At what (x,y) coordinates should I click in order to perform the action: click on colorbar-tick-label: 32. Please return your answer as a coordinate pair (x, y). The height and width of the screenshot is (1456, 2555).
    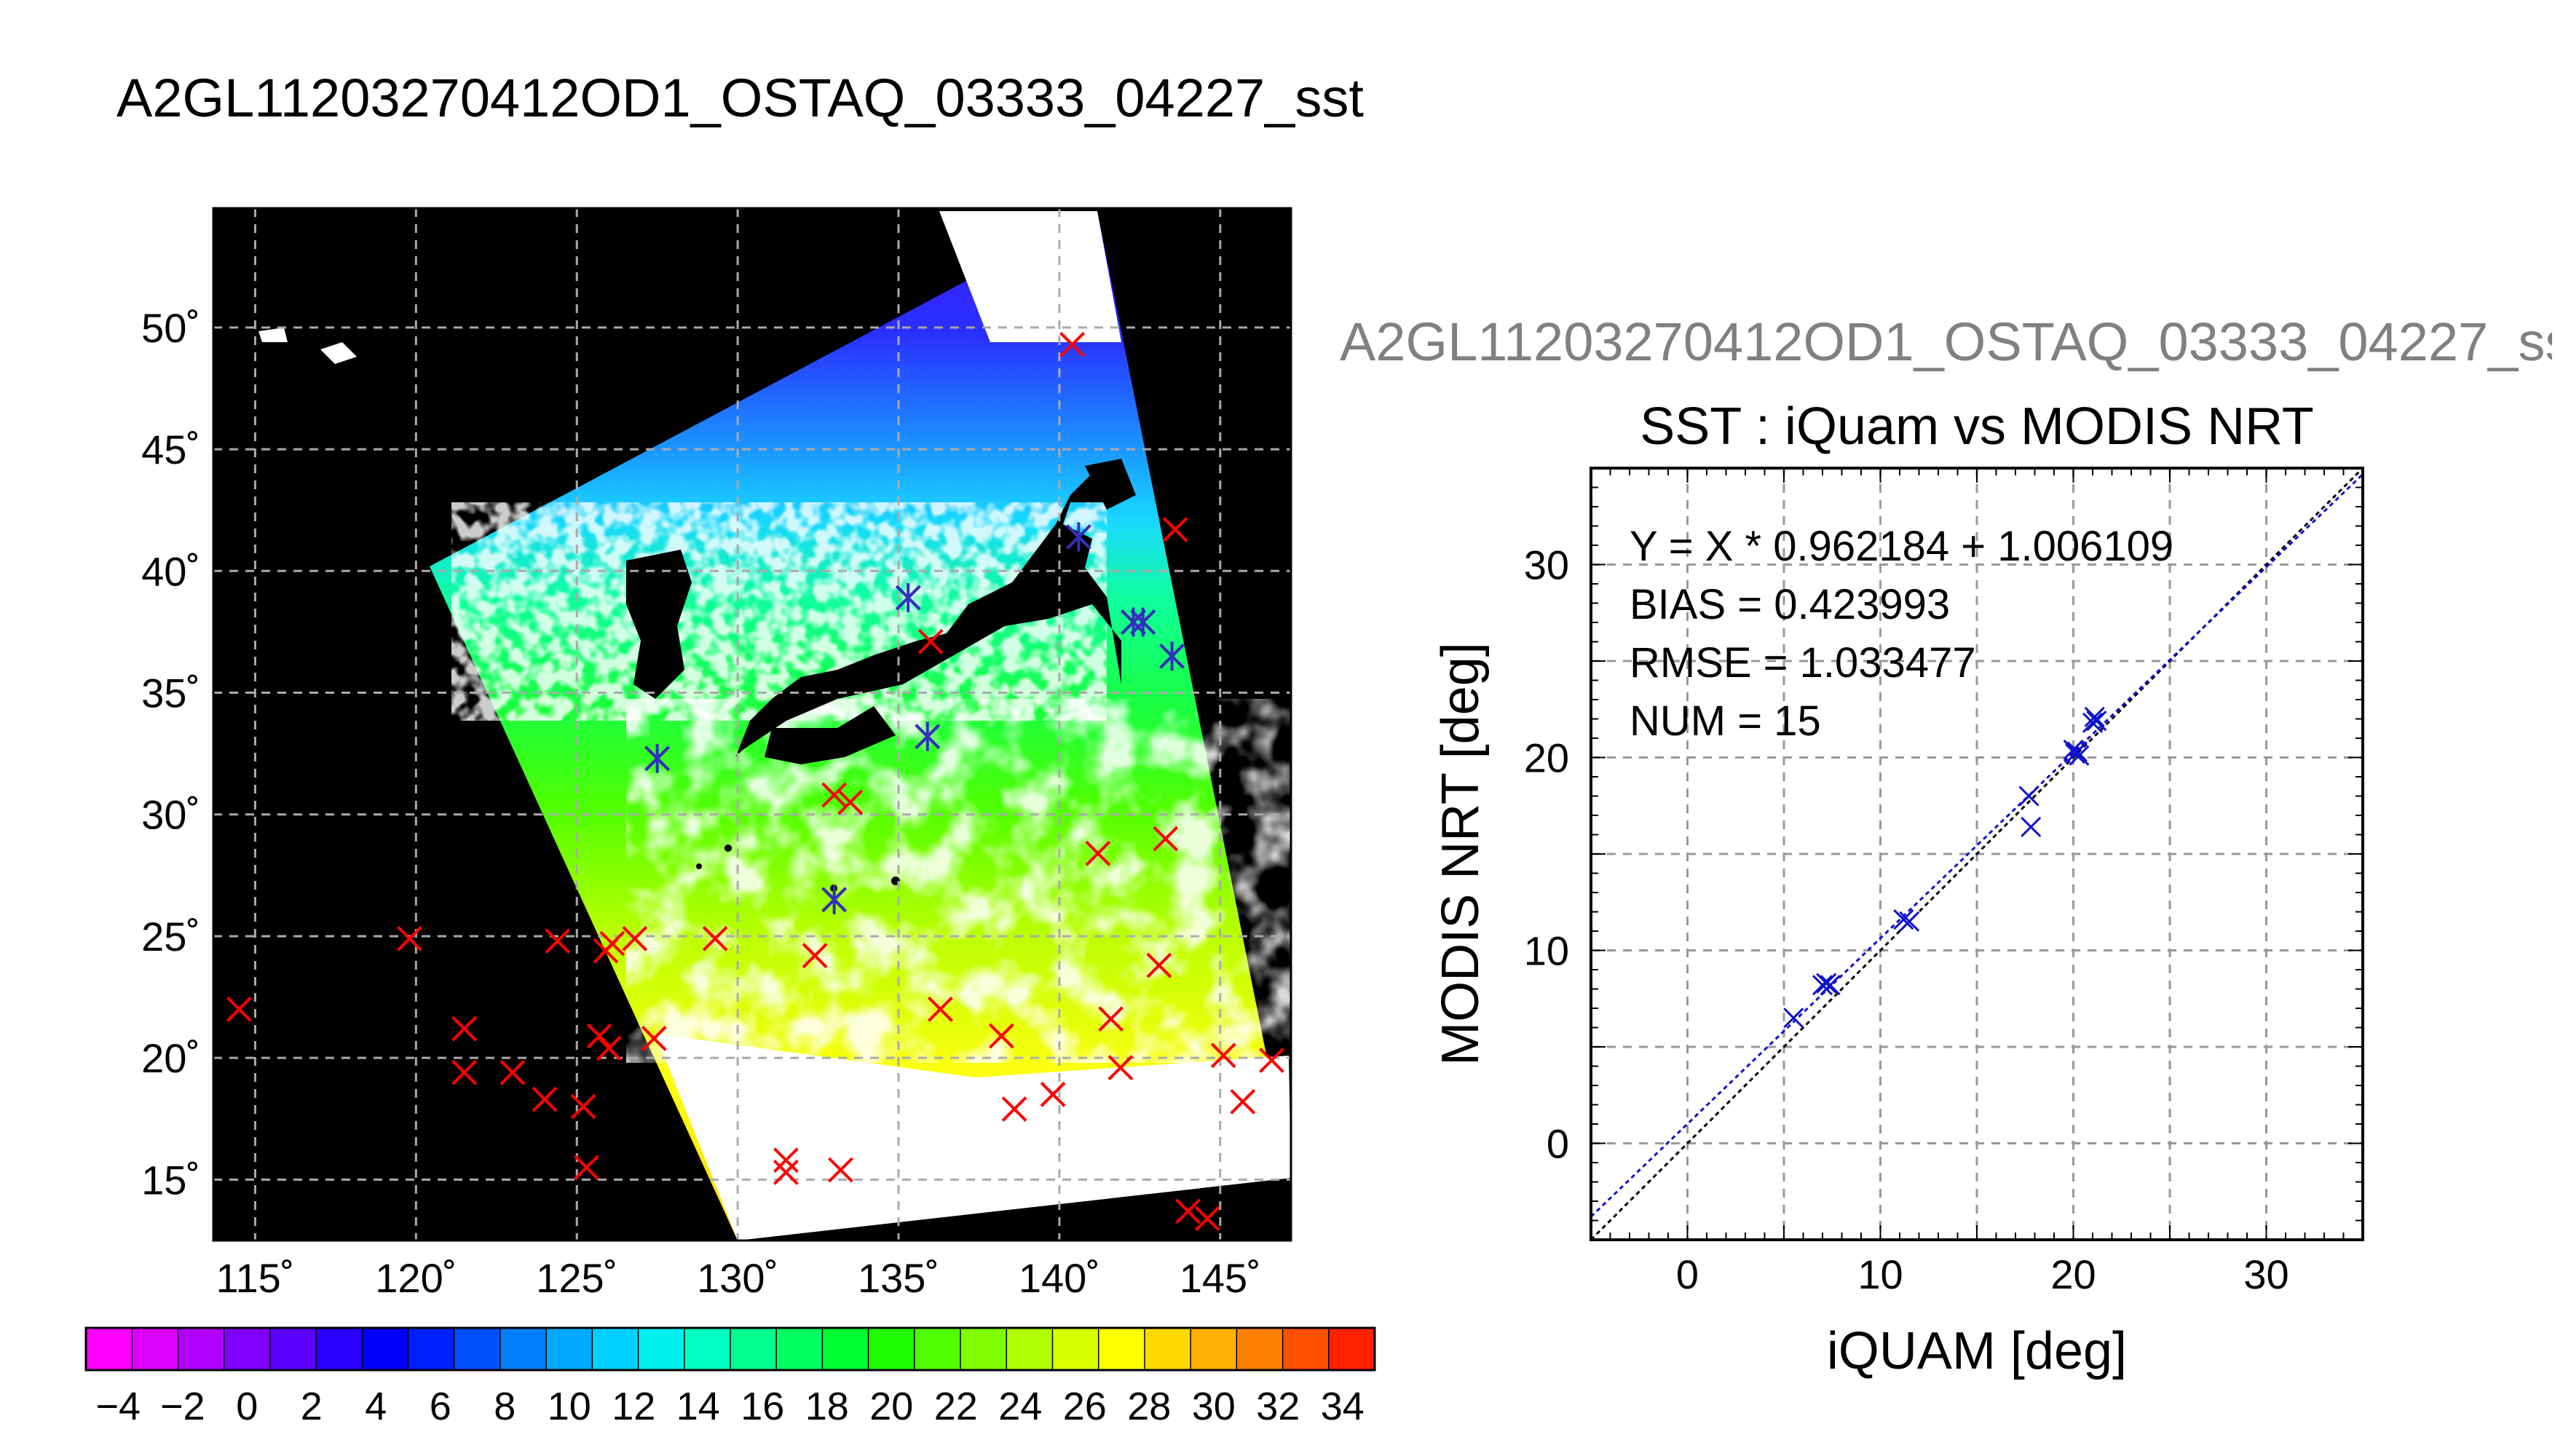
    Looking at the image, I should click on (1278, 1406).